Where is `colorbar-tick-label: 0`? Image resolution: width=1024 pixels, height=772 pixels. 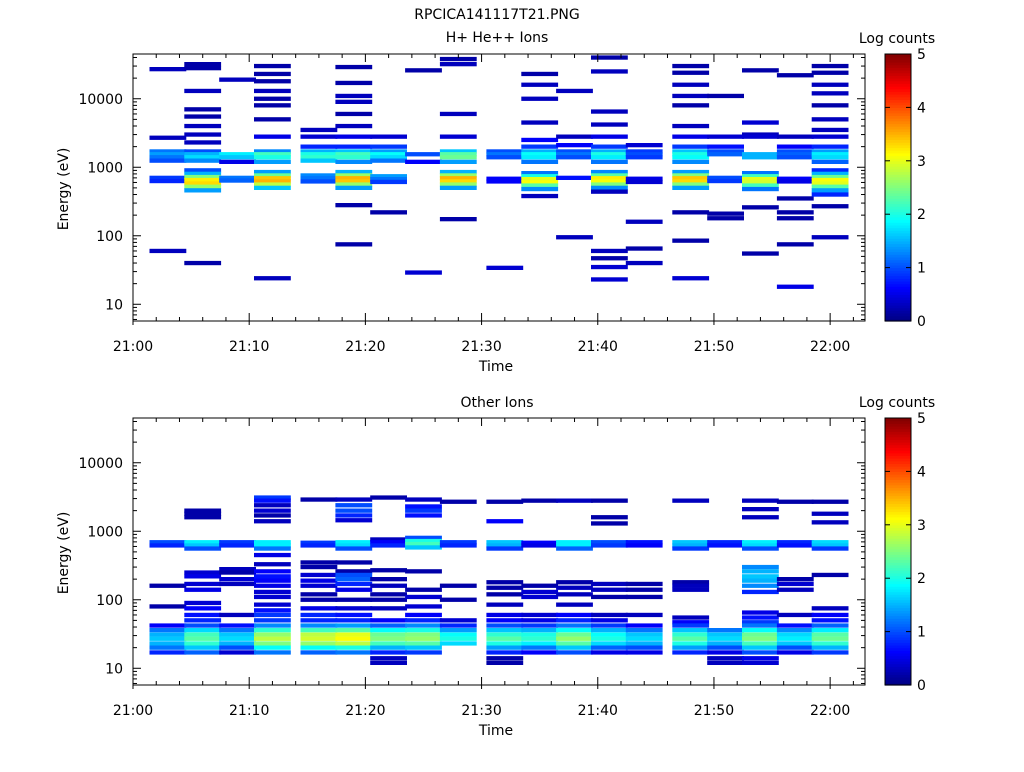
colorbar-tick-label: 0 is located at coordinates (921, 686).